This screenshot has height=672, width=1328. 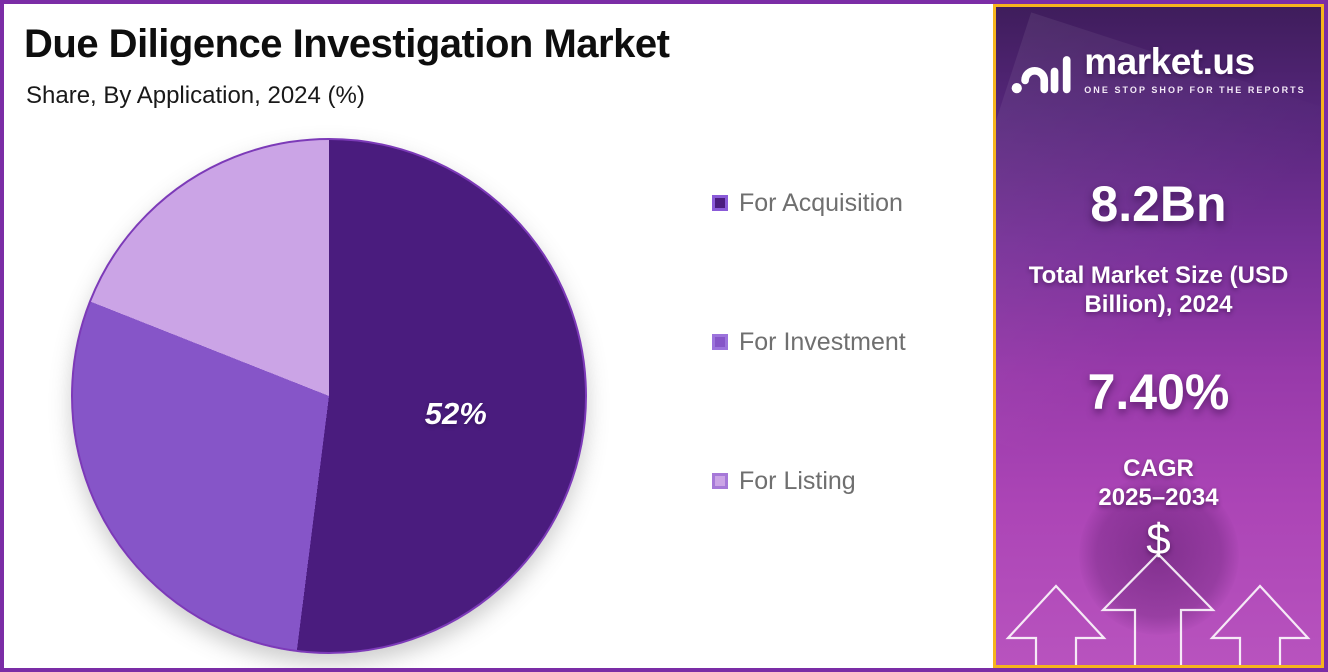 What do you see at coordinates (1158, 468) in the screenshot?
I see `cagr-label-line1: CAGR` at bounding box center [1158, 468].